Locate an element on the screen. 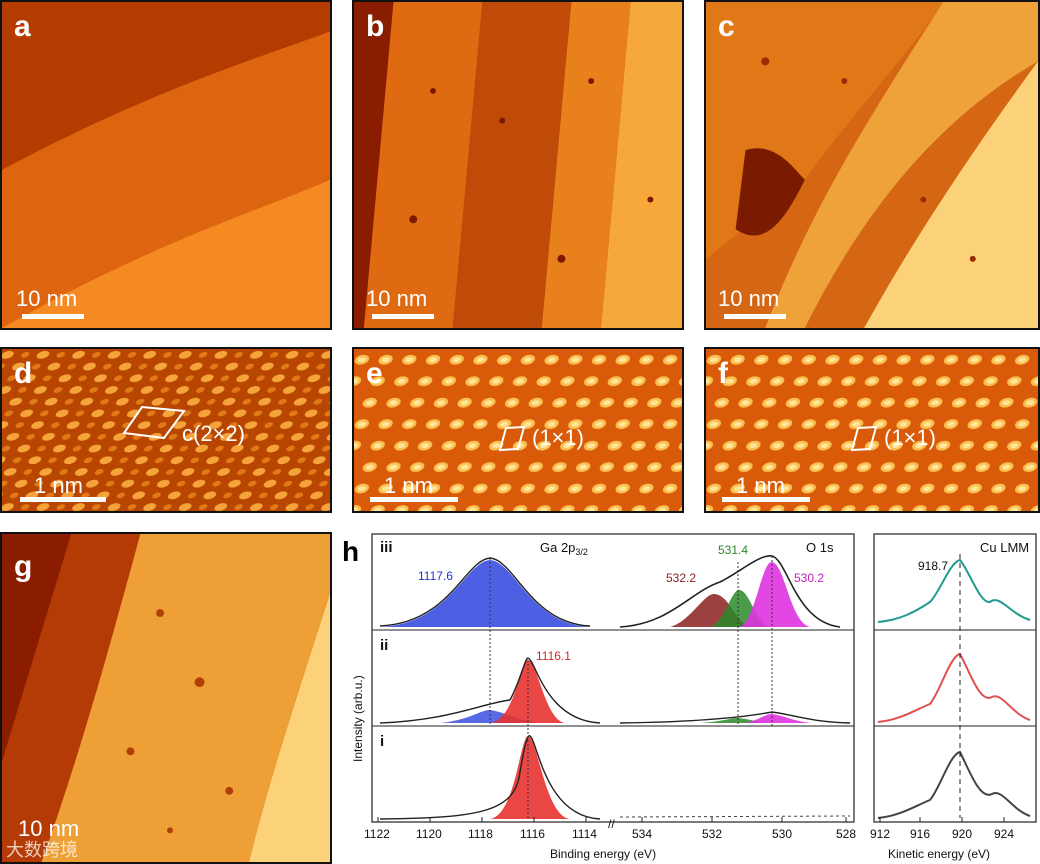  tick-cu-0: 912 is located at coordinates (880, 834).